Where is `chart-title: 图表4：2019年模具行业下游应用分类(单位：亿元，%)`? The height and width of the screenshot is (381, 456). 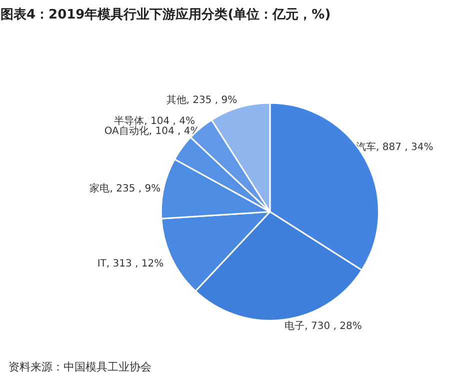
chart-title: 图表4：2019年模具行业下游应用分类(单位：亿元，%) is located at coordinates (165, 14).